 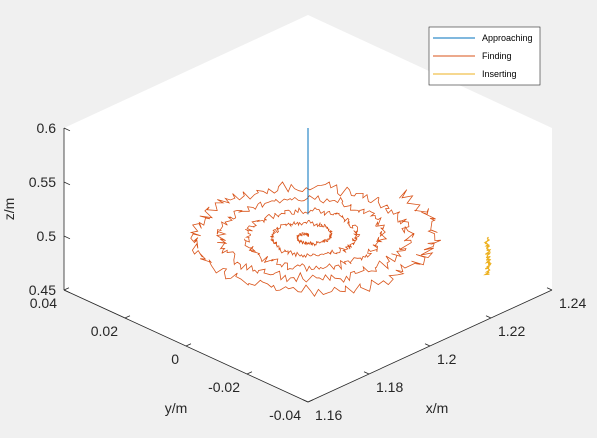 I want to click on z-axis-label: z/m, so click(x=9, y=209).